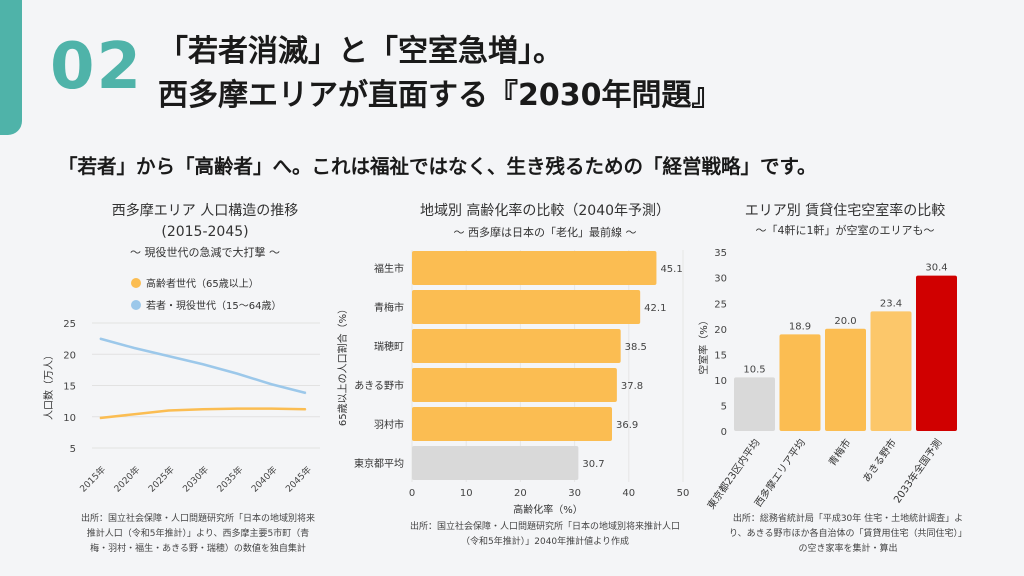  I want to click on x-tick-label: 2030年, so click(195, 479).